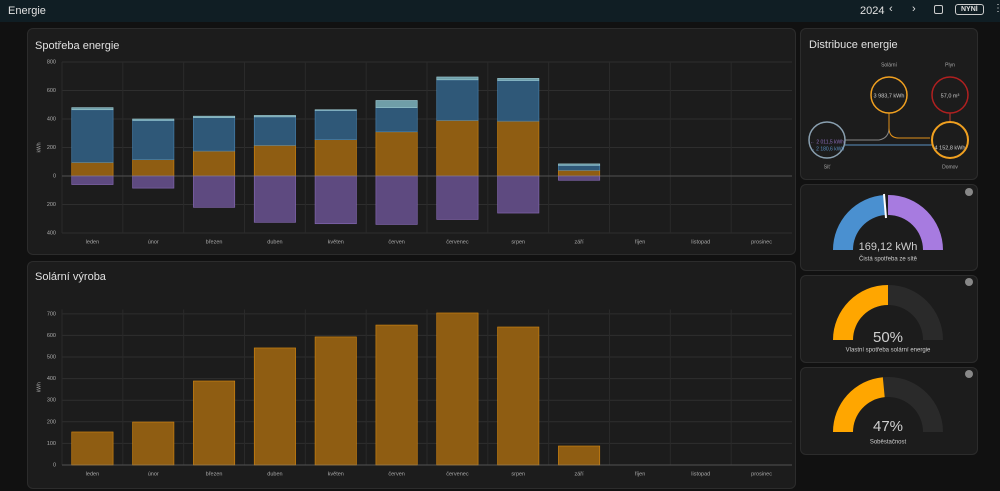 The image size is (1000, 491). I want to click on gauge-label: Soběstačnost, so click(888, 443).